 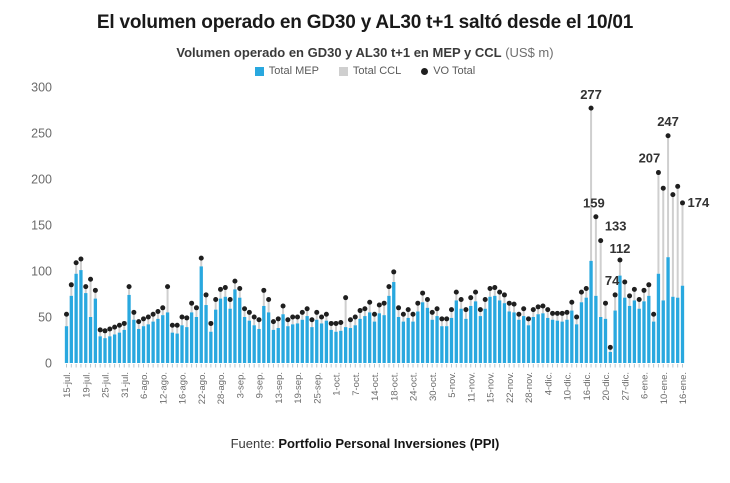 What do you see at coordinates (144, 385) in the screenshot?
I see `x-axis-tick-label: 6-ago.` at bounding box center [144, 385].